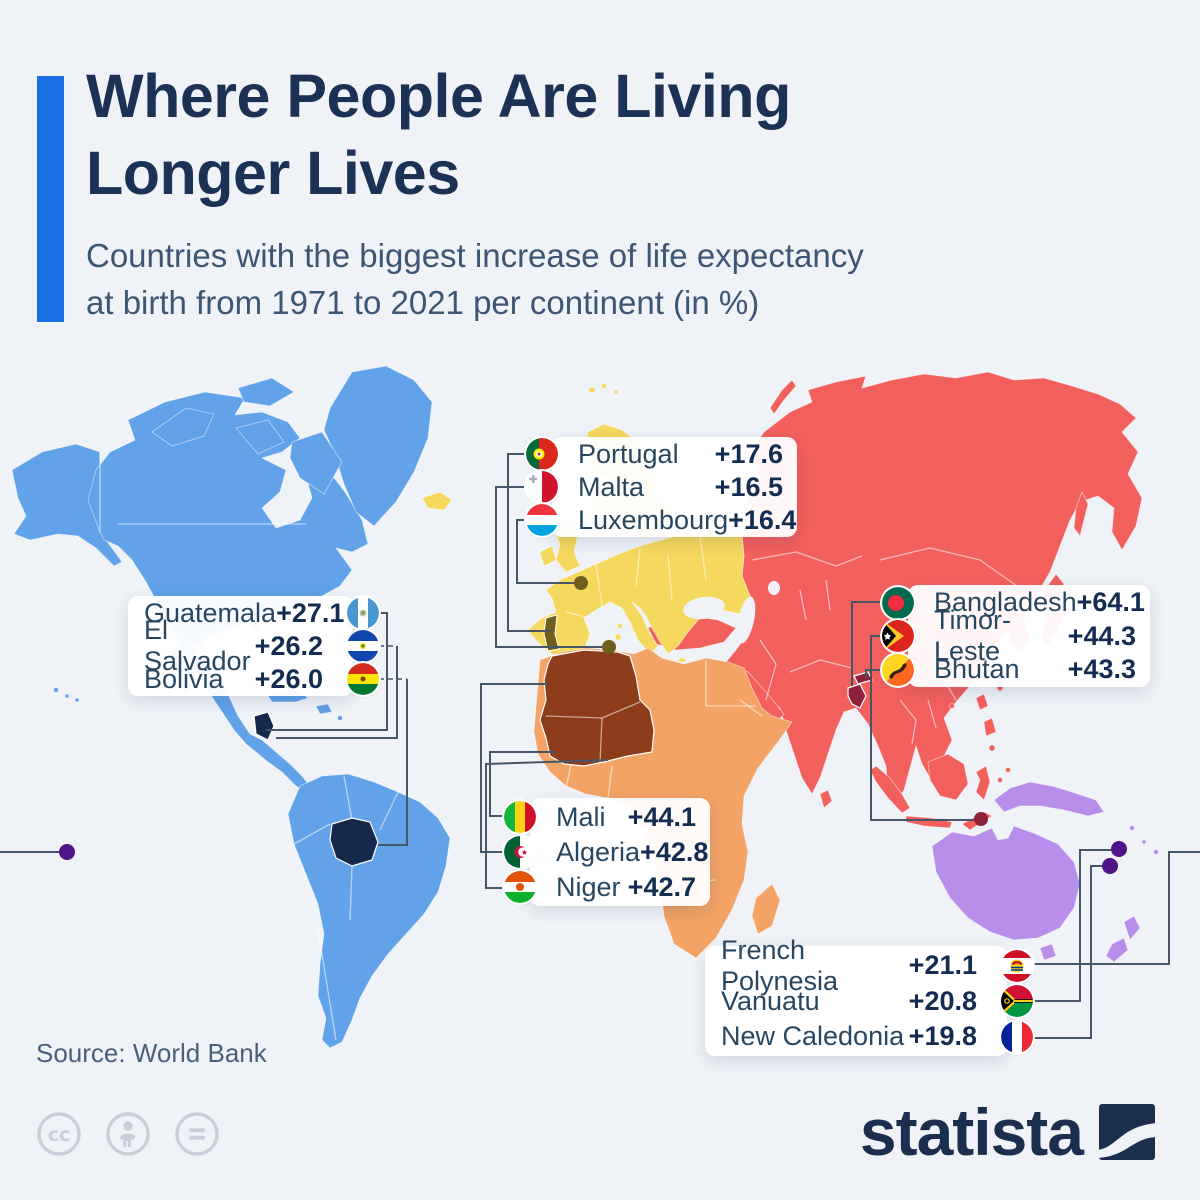 This screenshot has height=1200, width=1200. Describe the element at coordinates (197, 645) in the screenshot. I see `callout-country-name: El Salvador` at that location.